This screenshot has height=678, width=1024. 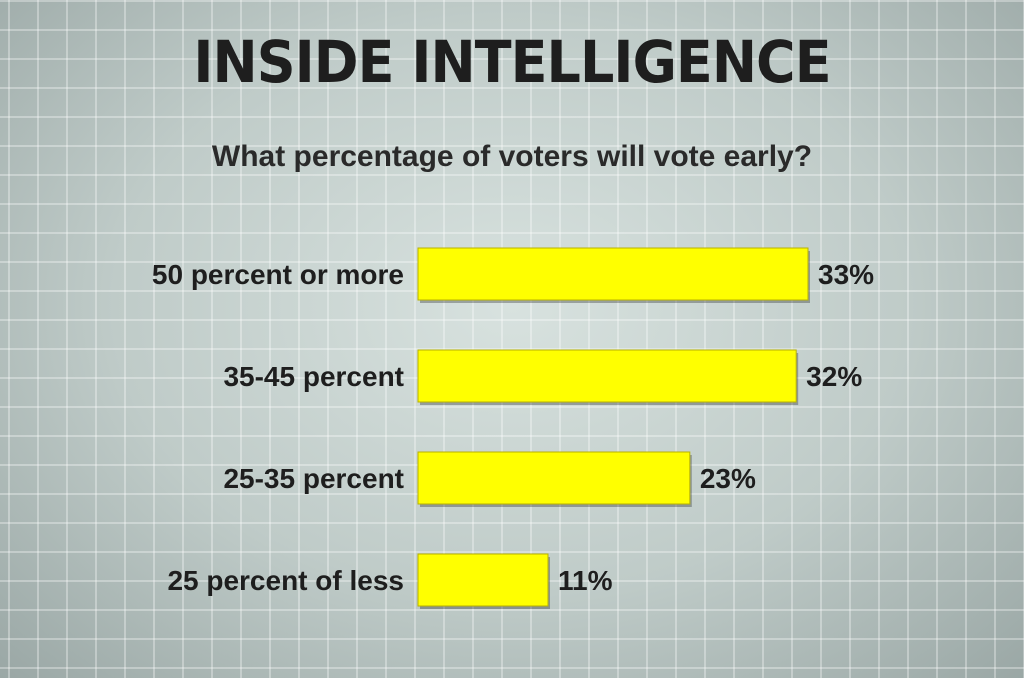 I want to click on chart-title: INSIDE INTELLIGENCE, so click(x=512, y=62).